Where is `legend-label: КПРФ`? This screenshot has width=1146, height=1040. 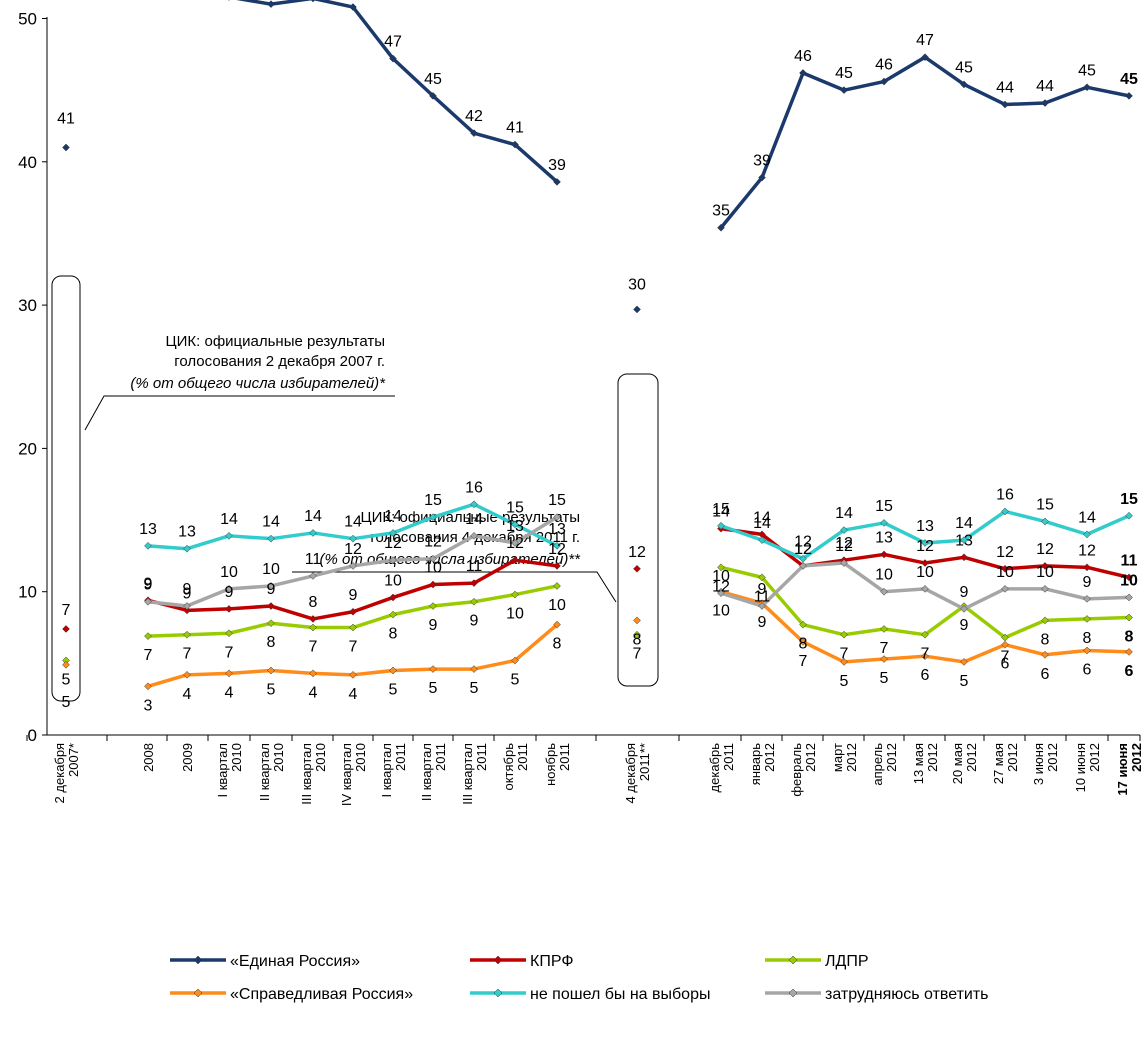
legend-label: КПРФ is located at coordinates (551, 961).